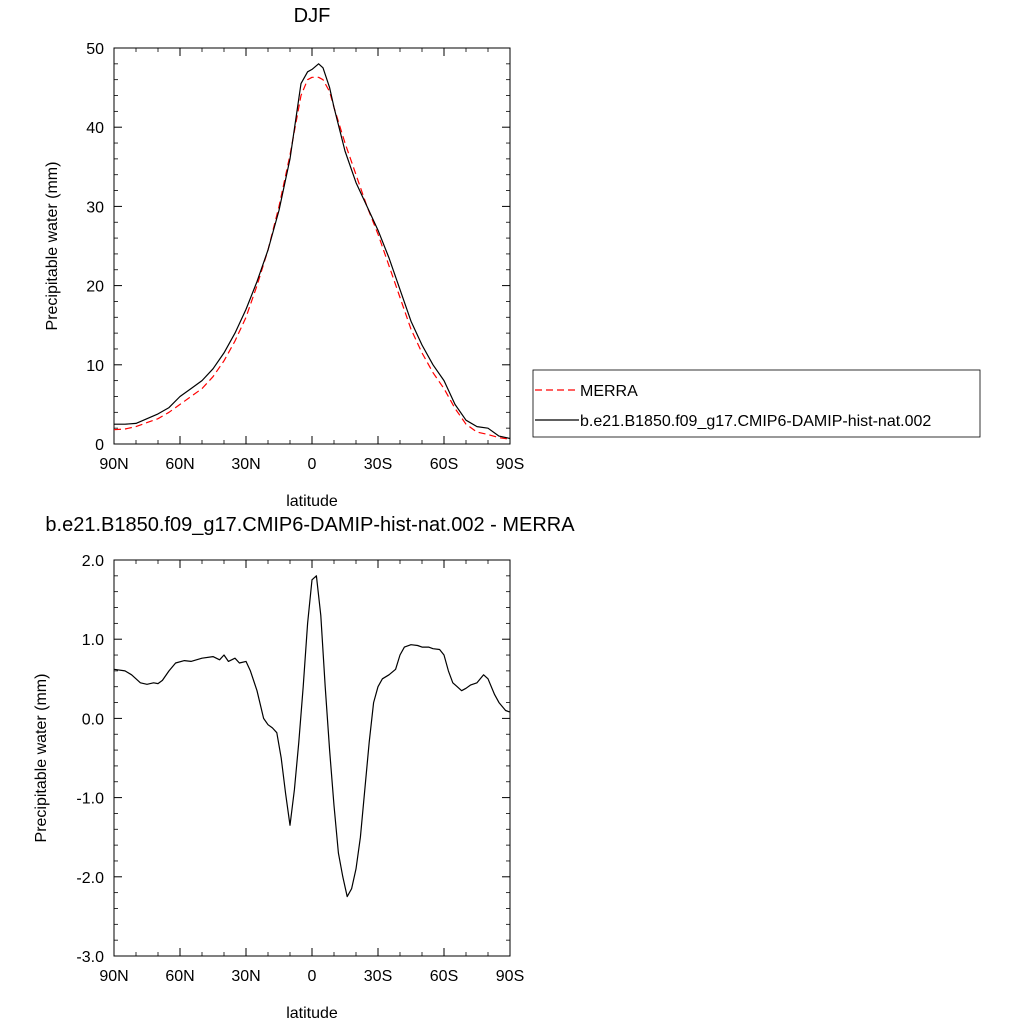  I want to click on y-tick-label: 40, so click(95, 128).